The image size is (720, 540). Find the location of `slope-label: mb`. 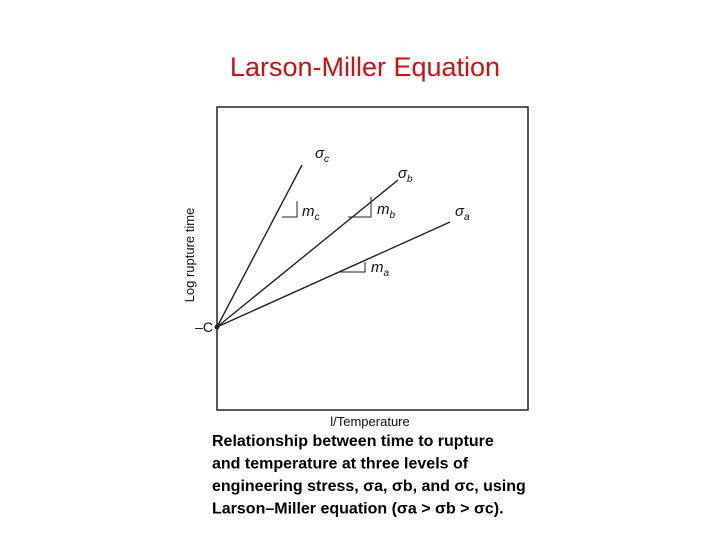

slope-label: mb is located at coordinates (386, 211).